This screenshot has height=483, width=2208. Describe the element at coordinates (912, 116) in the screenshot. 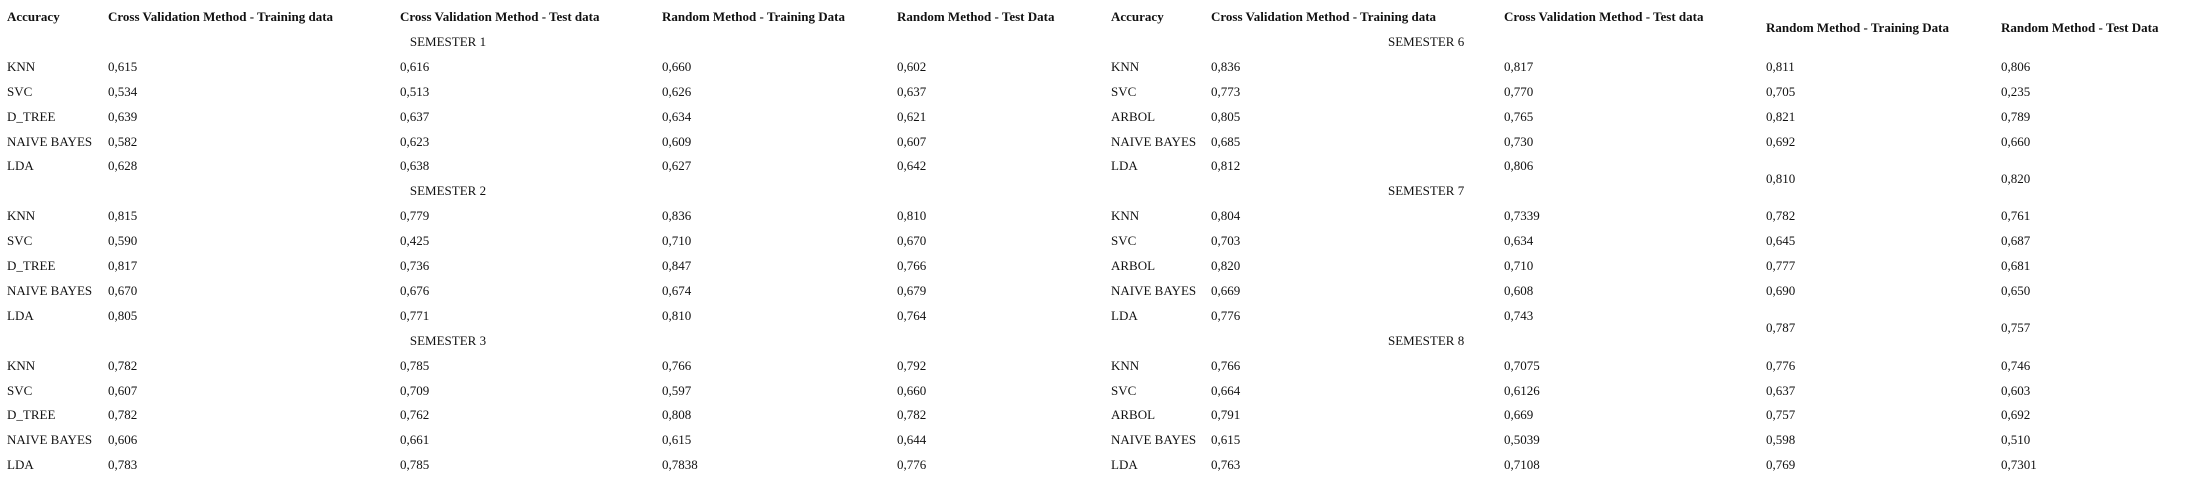

I see `cell-value: 0,621` at that location.